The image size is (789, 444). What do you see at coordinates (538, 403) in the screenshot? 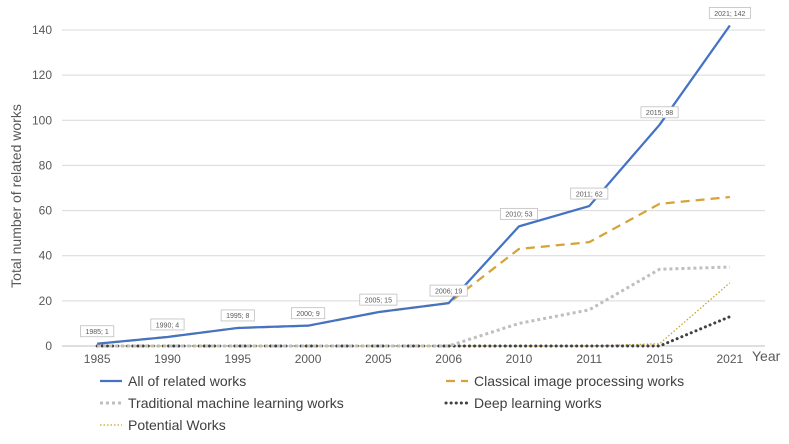
I see `legend-label: Deep learning works` at bounding box center [538, 403].